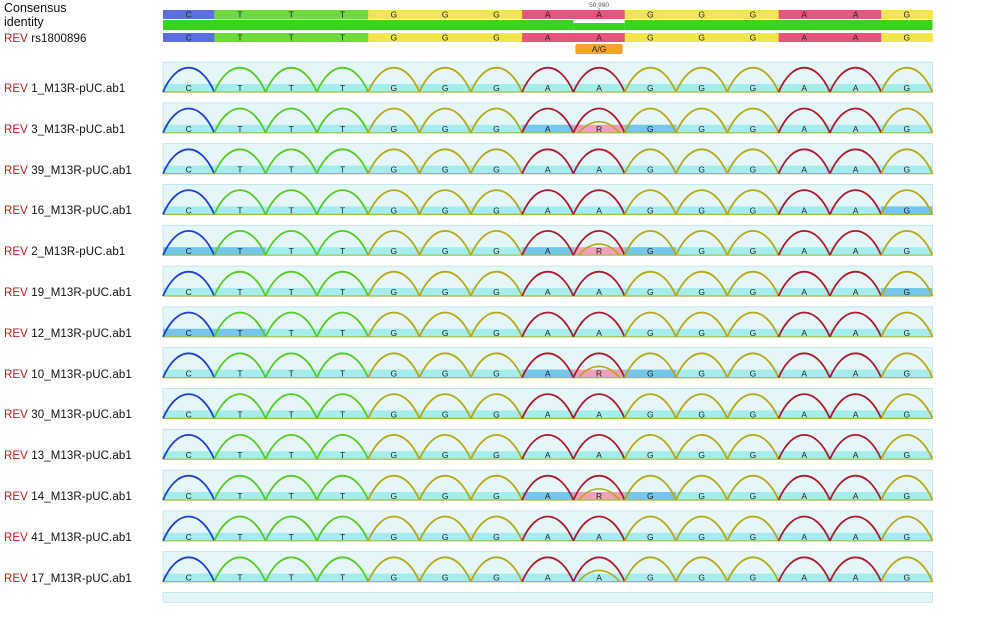 This screenshot has width=1000, height=618. What do you see at coordinates (64, 89) in the screenshot?
I see `read-label: REV 1_M13R-pUC.ab1` at bounding box center [64, 89].